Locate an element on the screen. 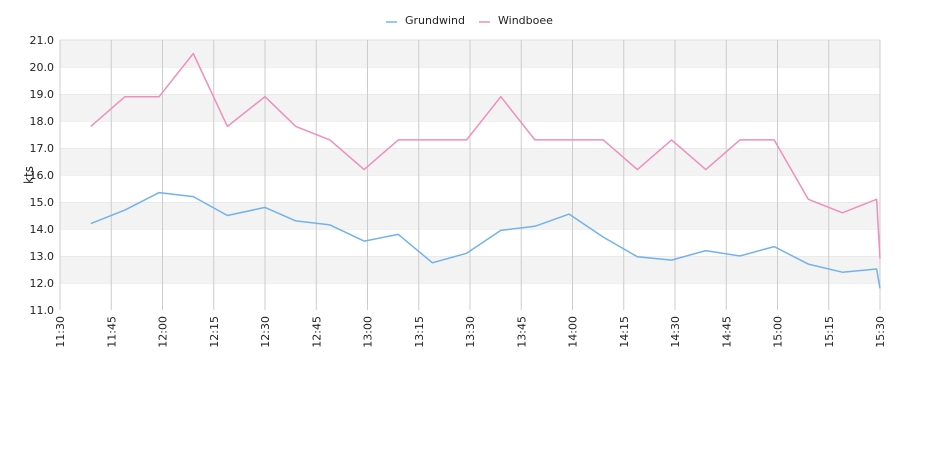  x-tick-label: 15:00 is located at coordinates (778, 332).